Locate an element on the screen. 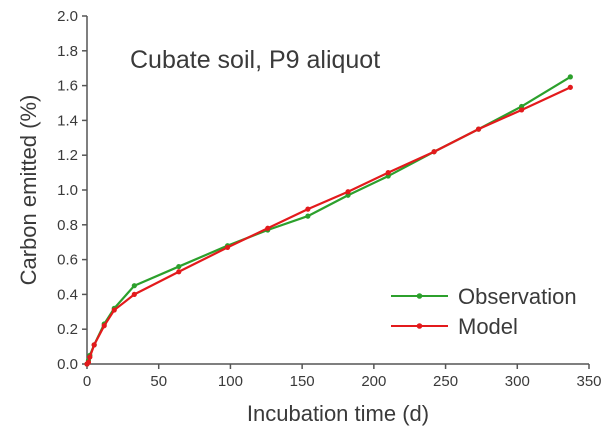 The height and width of the screenshot is (433, 605). y-tick-label: 0.6 is located at coordinates (67, 260).